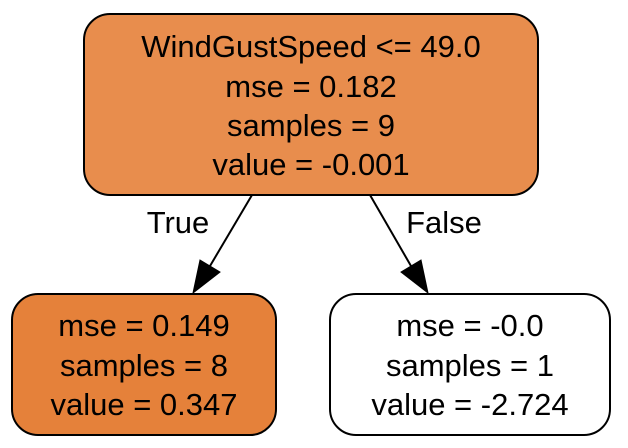  Describe the element at coordinates (390, 230) in the screenshot. I see `edge-false-line` at that location.